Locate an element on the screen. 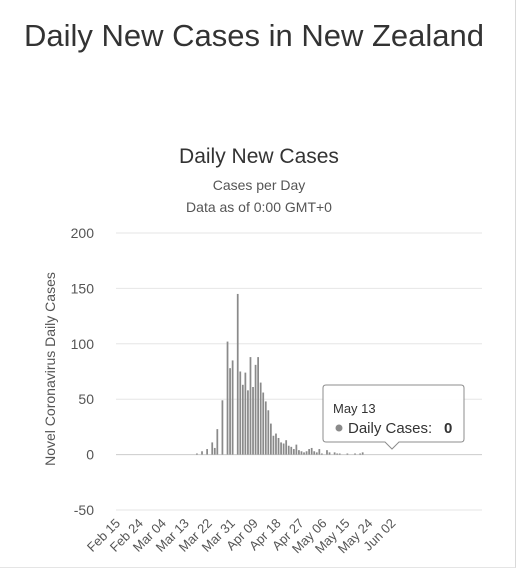 Image resolution: width=517 pixels, height=574 pixels. tooltip-box is located at coordinates (393, 417).